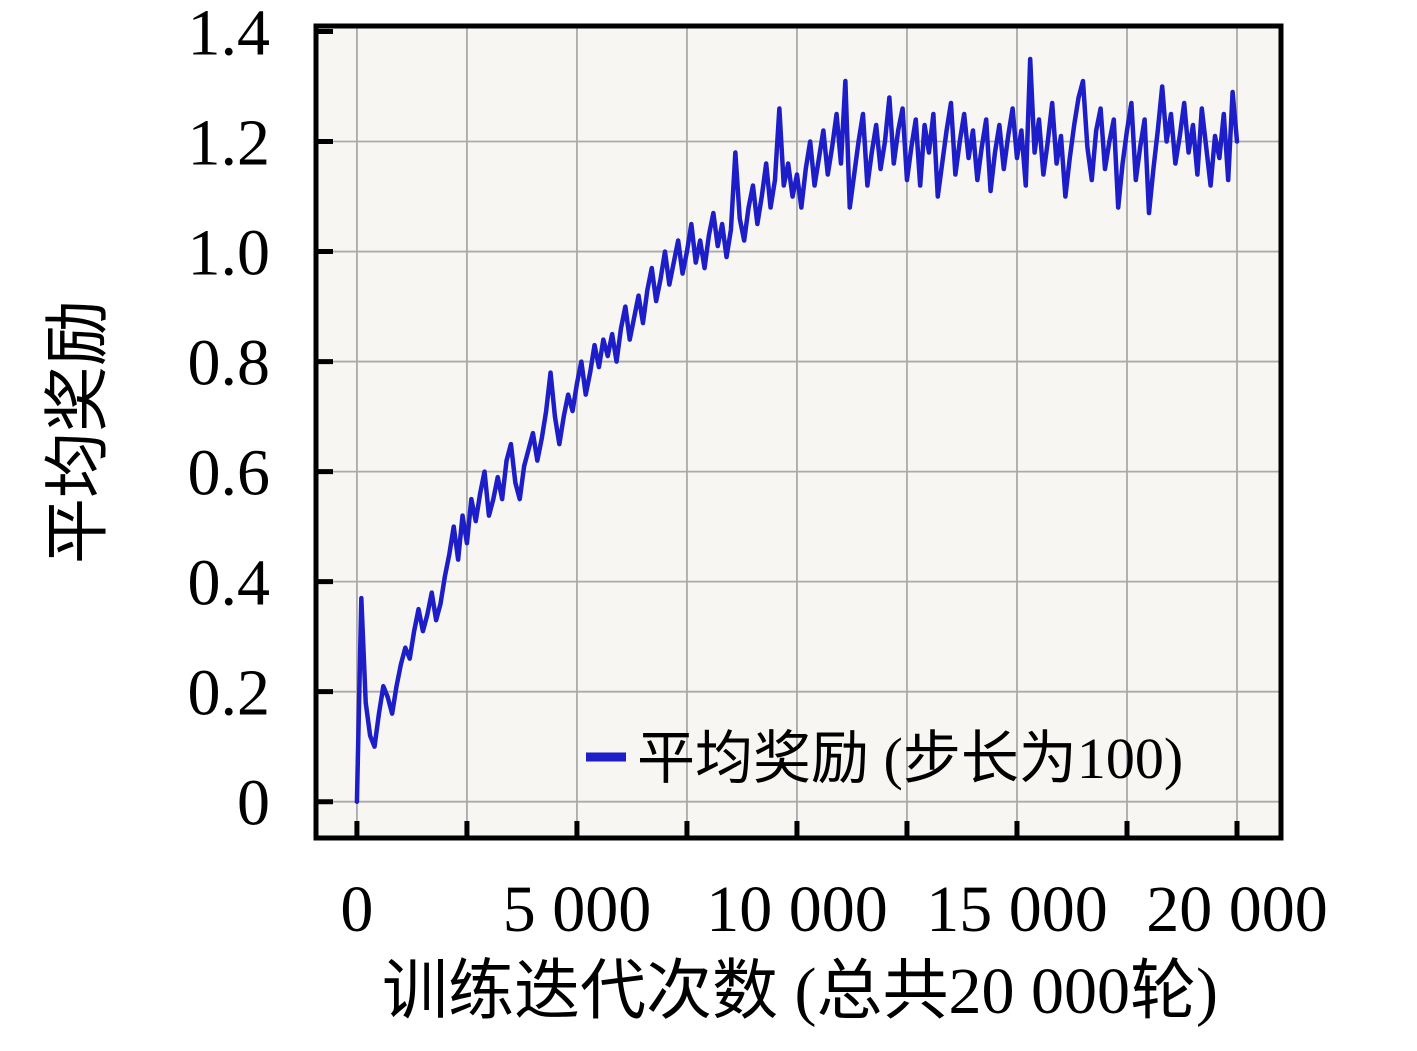 The image size is (1417, 1051). Describe the element at coordinates (229, 363) in the screenshot. I see `y-tick-label: 0.8` at that location.